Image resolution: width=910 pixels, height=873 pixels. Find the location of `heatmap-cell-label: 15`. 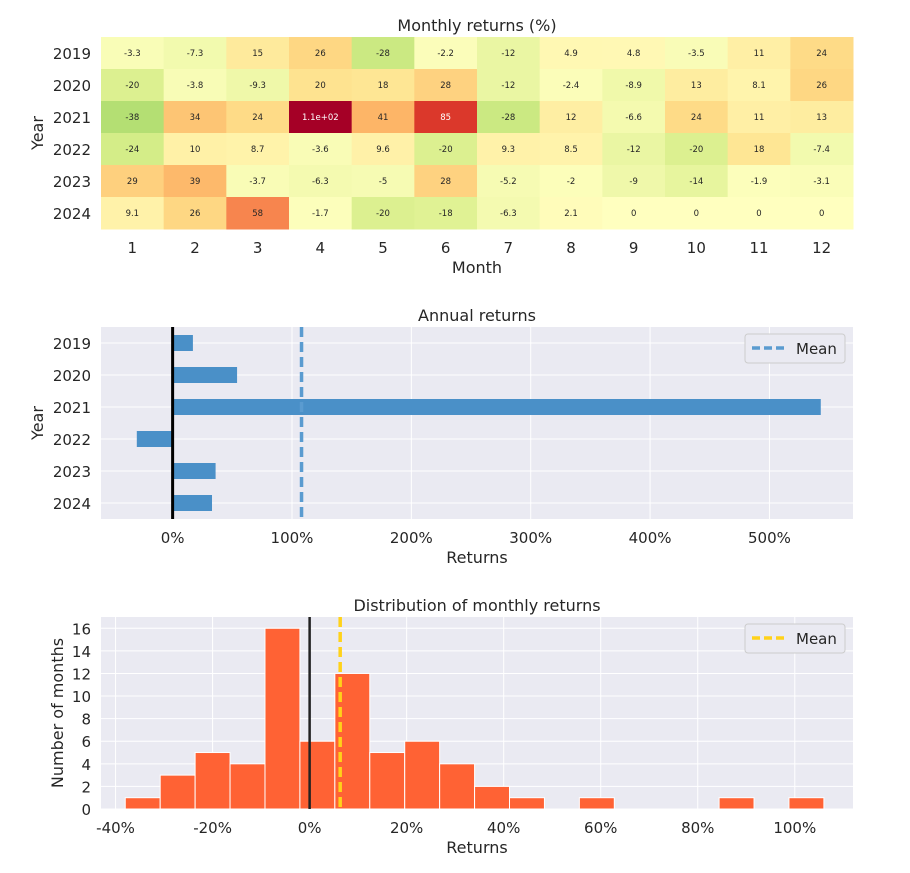

heatmap-cell-label: 15 is located at coordinates (257, 54).